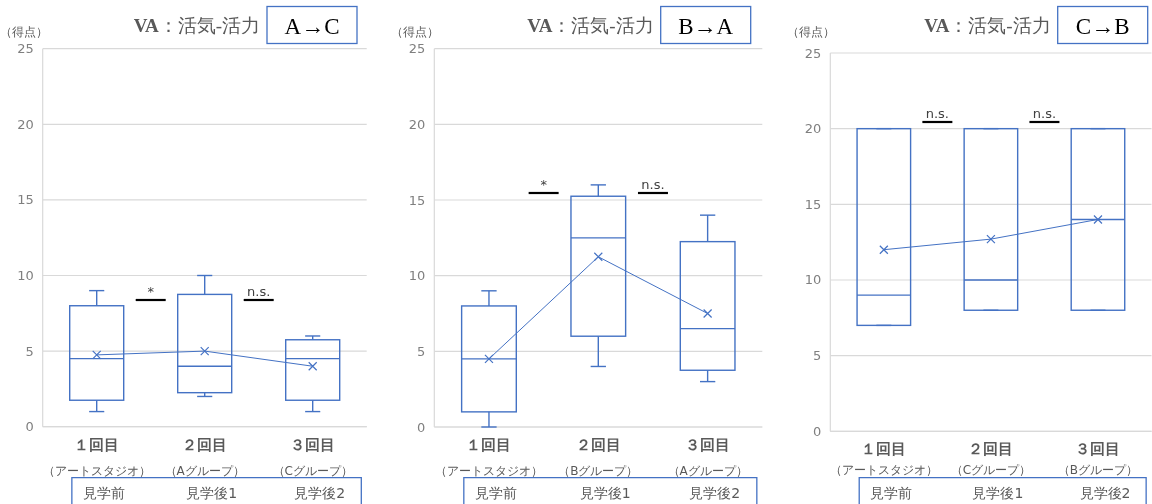 This screenshot has height=504, width=1152. What do you see at coordinates (991, 470) in the screenshot?
I see `x-tick-label: ２回目（Cグループ）見学後1` at bounding box center [991, 470].